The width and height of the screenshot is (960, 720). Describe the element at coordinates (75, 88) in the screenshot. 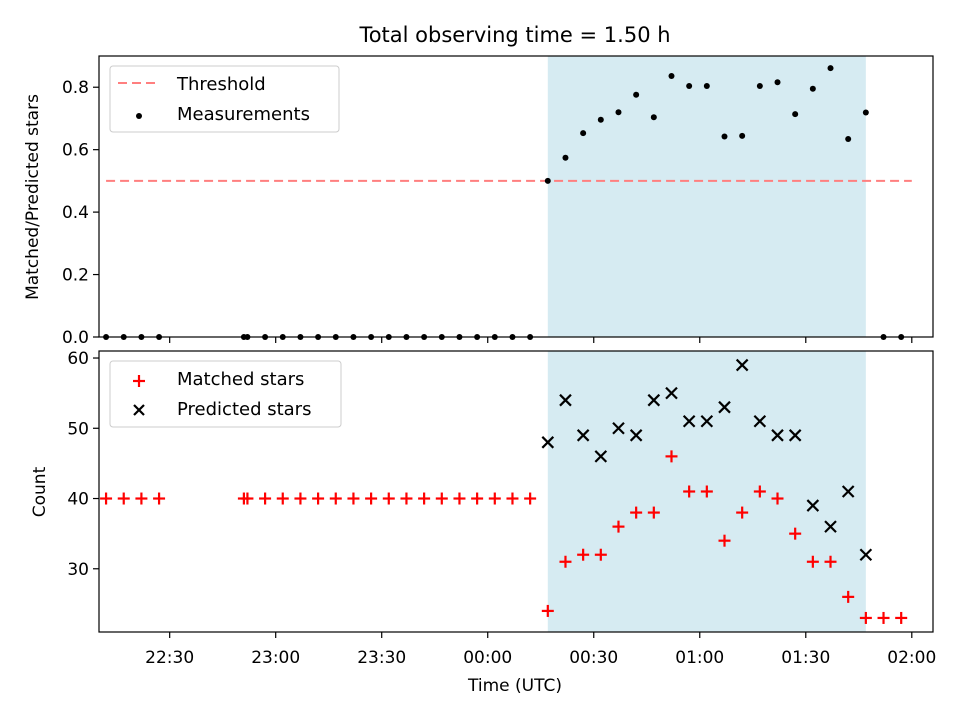

I see `top-y-tick-label: 0.8` at that location.